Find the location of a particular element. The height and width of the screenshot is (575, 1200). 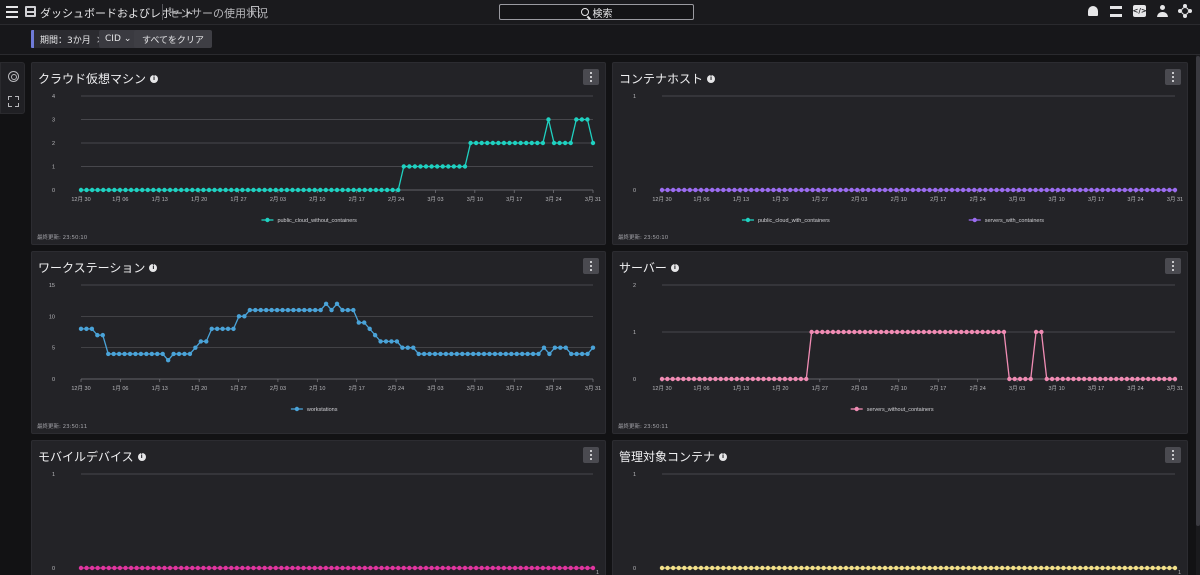

user-icon is located at coordinates (1162, 11).